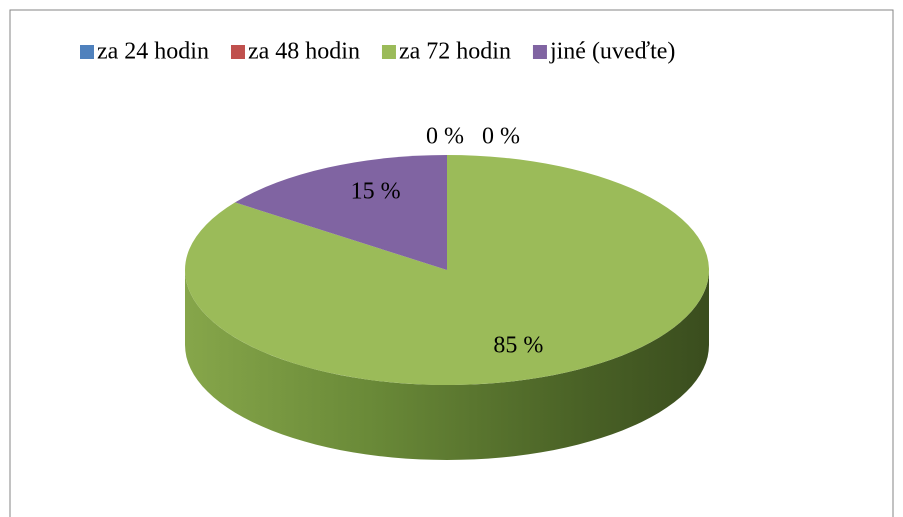  I want to click on legend-label: za 24 hodin, so click(153, 52).